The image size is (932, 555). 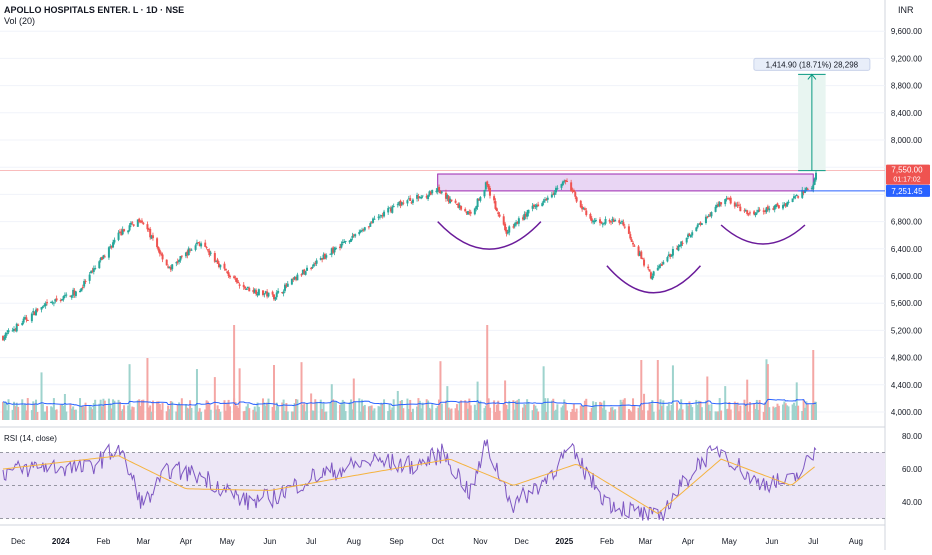 What do you see at coordinates (906, 10) in the screenshot?
I see `currency-label: INR` at bounding box center [906, 10].